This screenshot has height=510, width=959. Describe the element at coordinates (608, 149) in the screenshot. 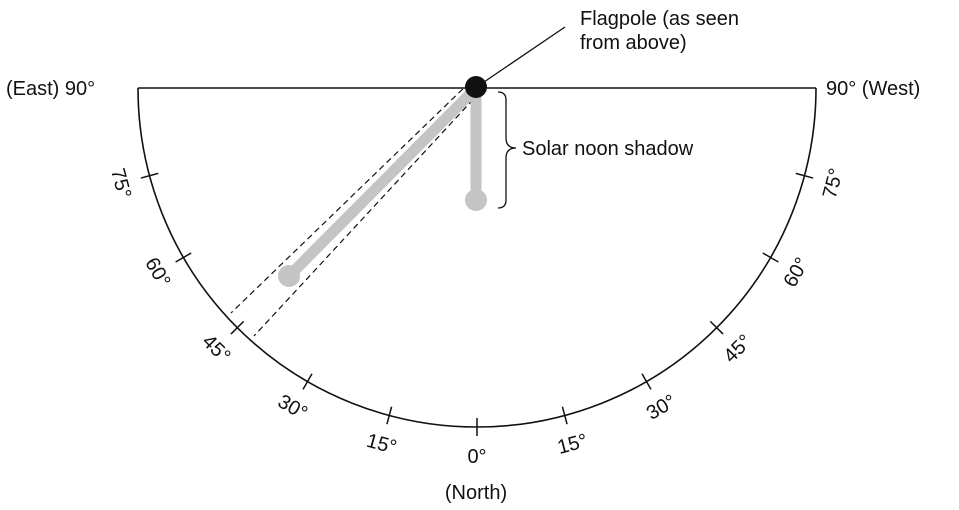

I see `solar-noon-label: Solar noon shadow` at that location.